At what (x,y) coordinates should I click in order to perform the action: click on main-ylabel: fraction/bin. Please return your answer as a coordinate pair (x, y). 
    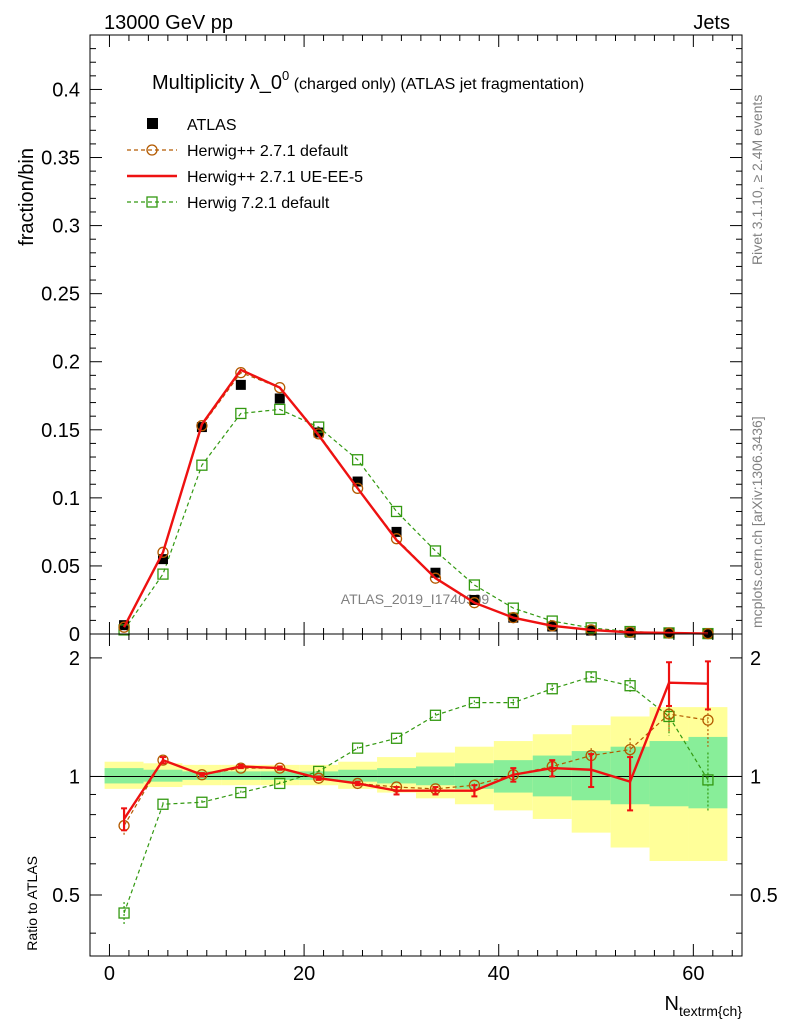
    Looking at the image, I should click on (27, 197).